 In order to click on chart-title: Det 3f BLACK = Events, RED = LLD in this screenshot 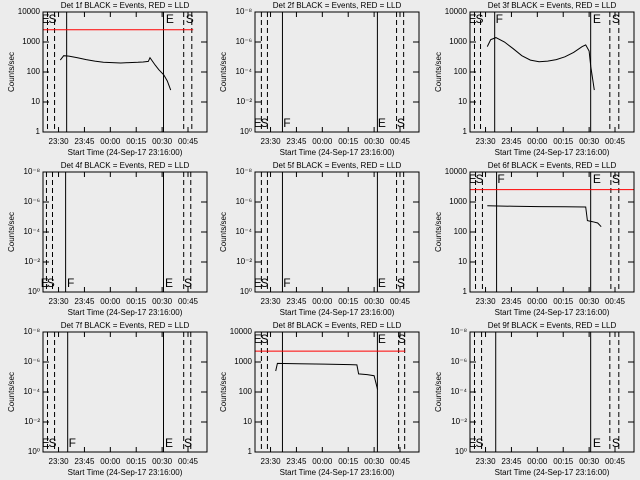, I will do `click(552, 5)`.